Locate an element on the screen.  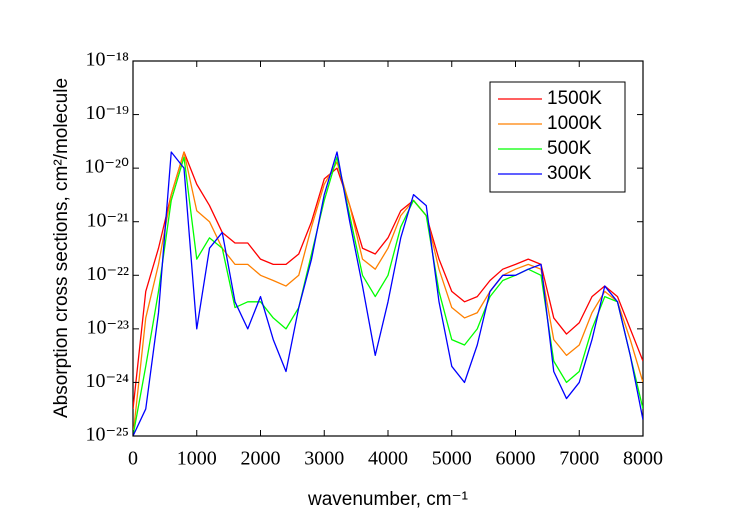
x-tick-label: 6000 is located at coordinates (516, 459).